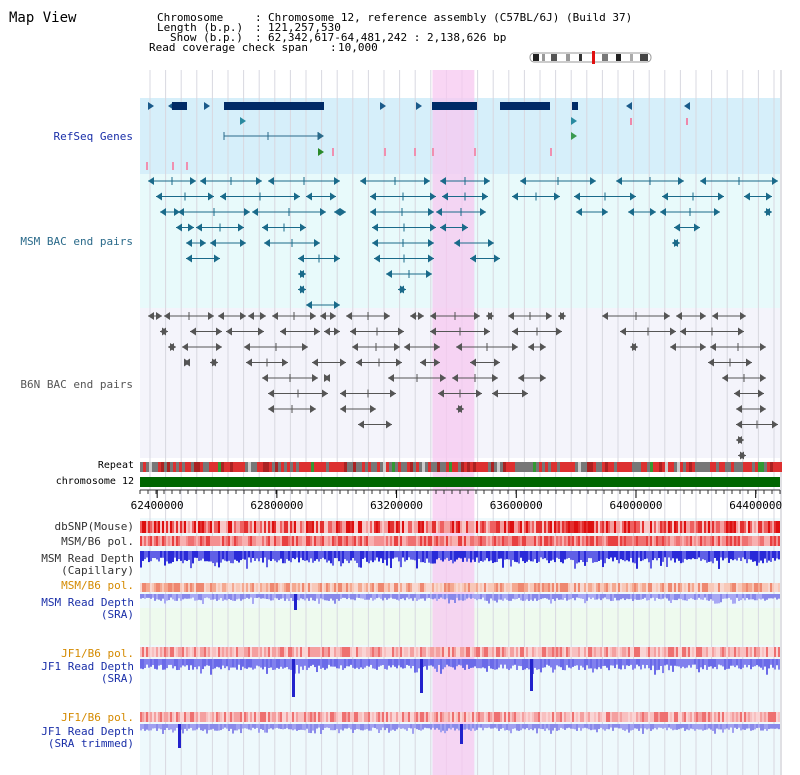 The width and height of the screenshot is (800, 775). I want to click on axis-tick-label: 62800000, so click(277, 505).